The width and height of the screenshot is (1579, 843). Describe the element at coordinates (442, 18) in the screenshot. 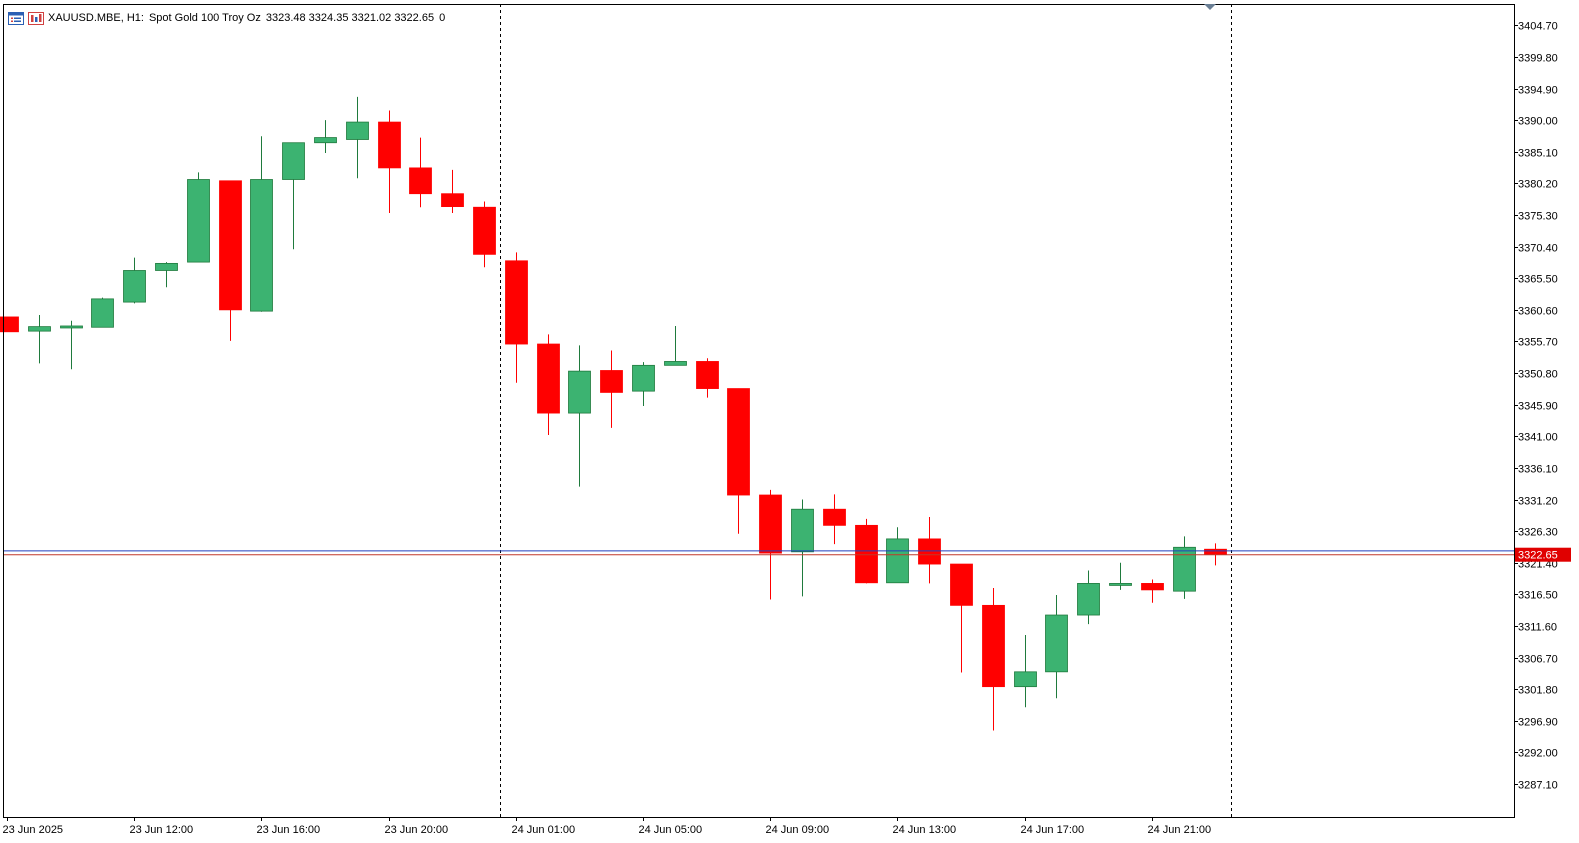

I see `header-trailing: 0` at that location.